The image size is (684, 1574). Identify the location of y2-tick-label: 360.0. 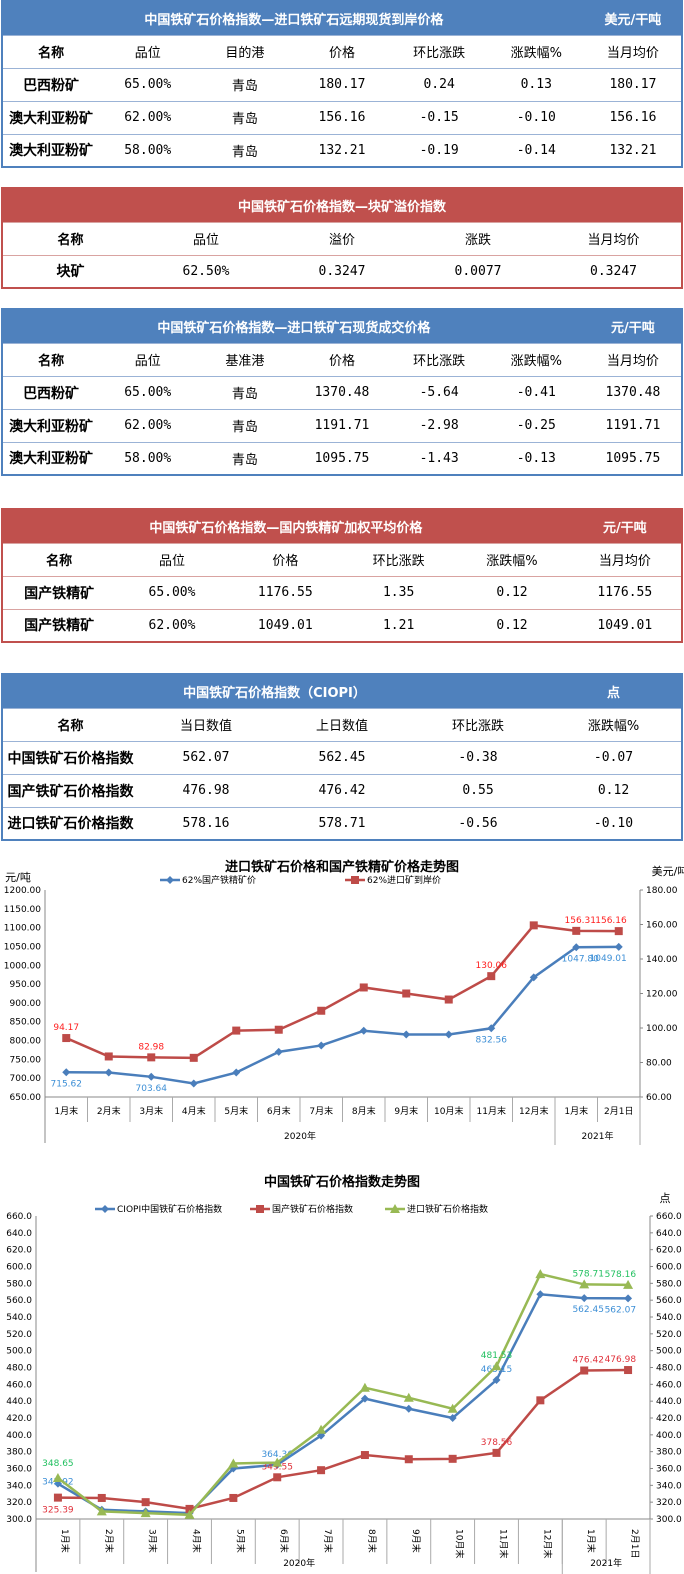
(669, 1470).